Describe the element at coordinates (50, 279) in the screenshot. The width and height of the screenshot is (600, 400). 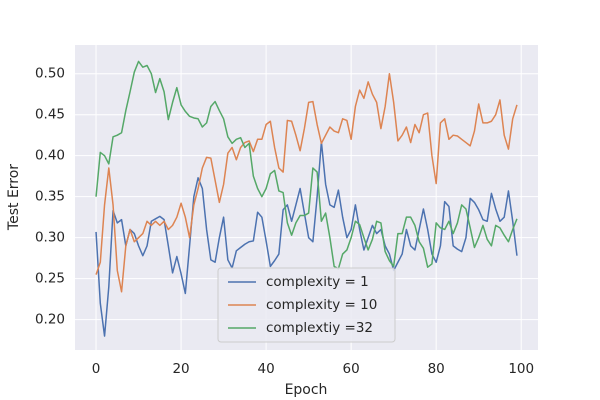
I see `y-tick-label: 0.25` at that location.